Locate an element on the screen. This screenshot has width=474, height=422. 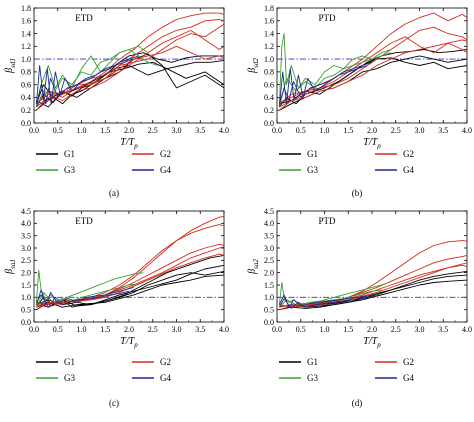
y-axis-label: βsd1 is located at coordinates (10, 66).